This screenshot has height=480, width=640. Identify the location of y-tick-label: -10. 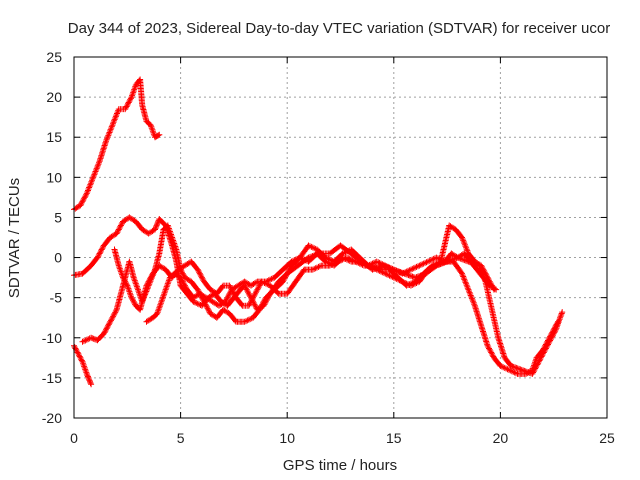
(52, 338).